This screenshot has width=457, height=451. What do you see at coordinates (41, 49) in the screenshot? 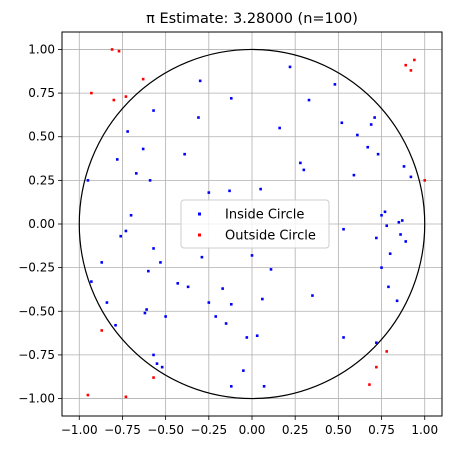
I see `y-tick-label-8: 1.00` at bounding box center [41, 49].